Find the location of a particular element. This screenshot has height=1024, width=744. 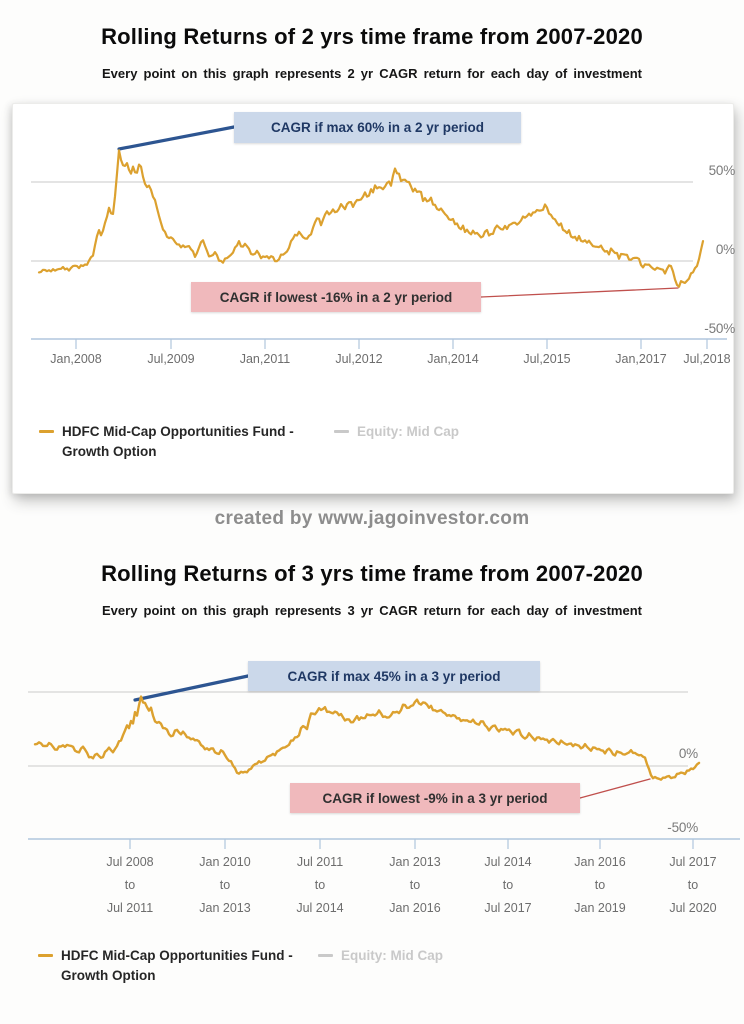

annotation-min-2yr: CAGR if lowest -16% in a 2 yr period is located at coordinates (336, 297).